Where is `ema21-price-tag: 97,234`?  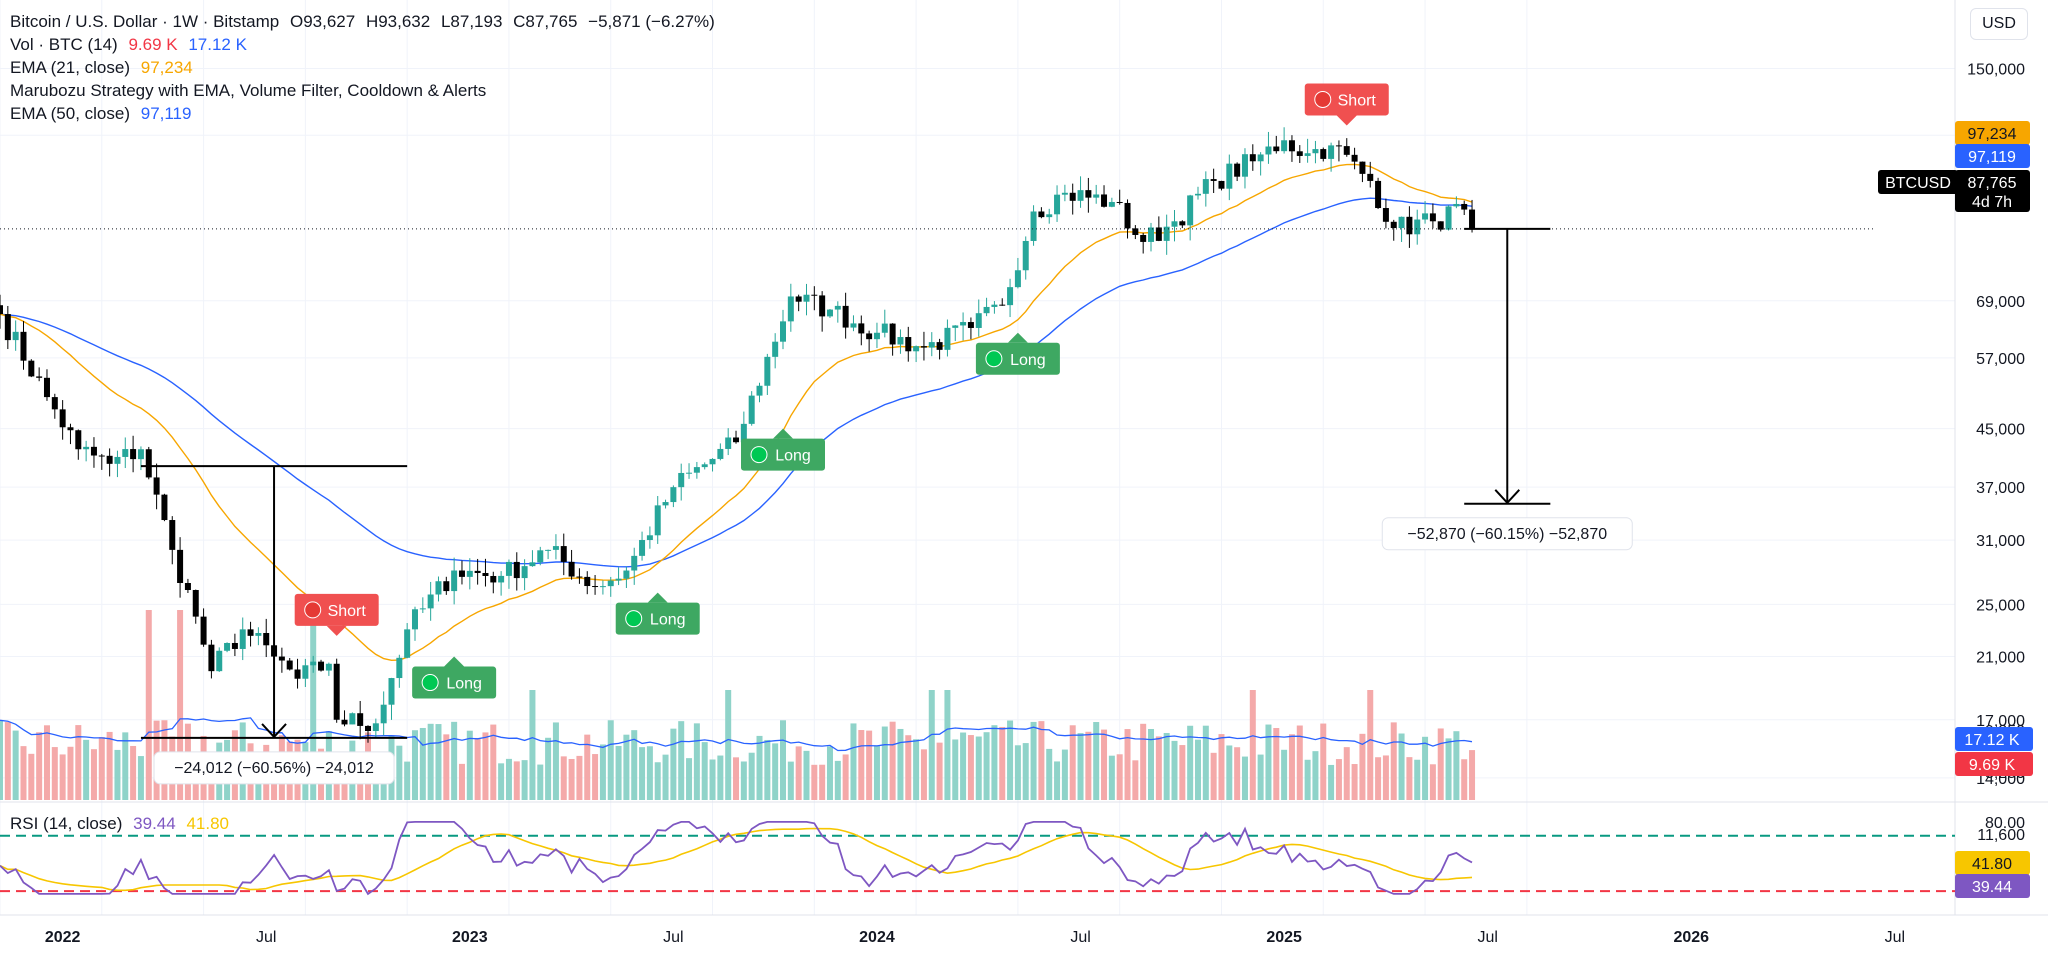
ema21-price-tag: 97,234 is located at coordinates (1992, 133).